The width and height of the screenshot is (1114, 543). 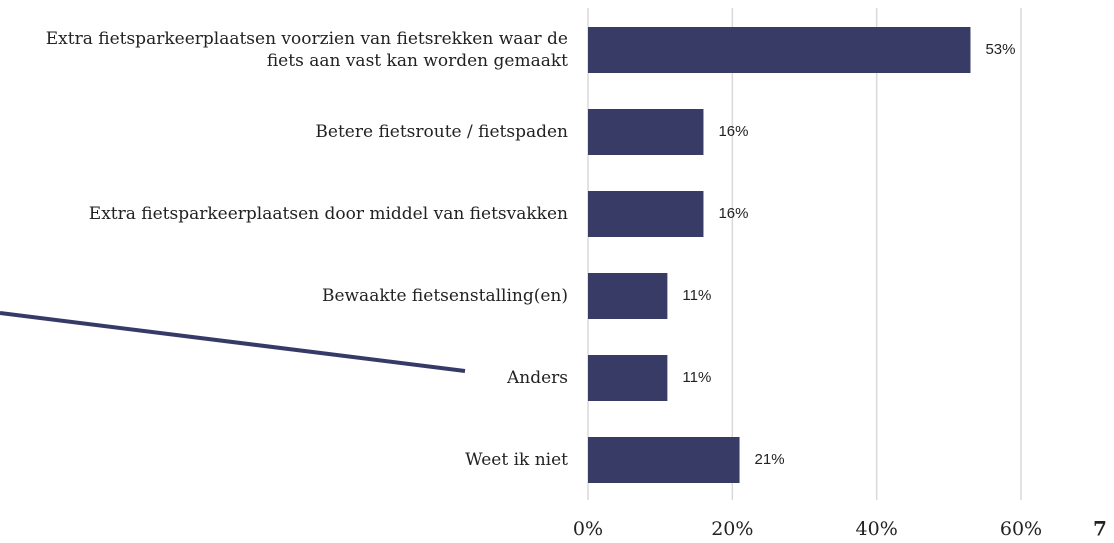 What do you see at coordinates (444, 296) in the screenshot?
I see `category-label: Bewaakte fietsenstalling(en)` at bounding box center [444, 296].